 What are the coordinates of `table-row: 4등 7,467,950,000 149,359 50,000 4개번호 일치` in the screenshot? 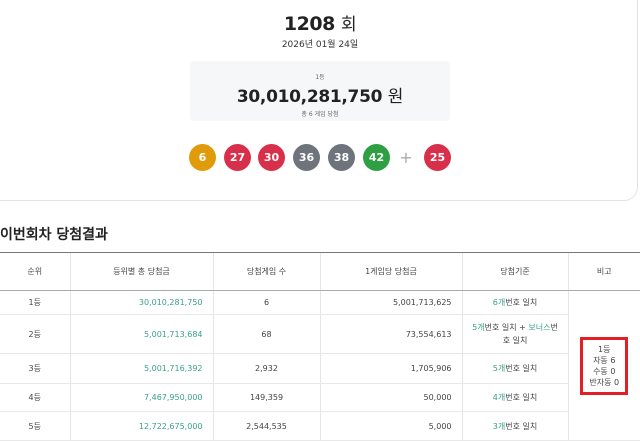 It's located at (320, 397).